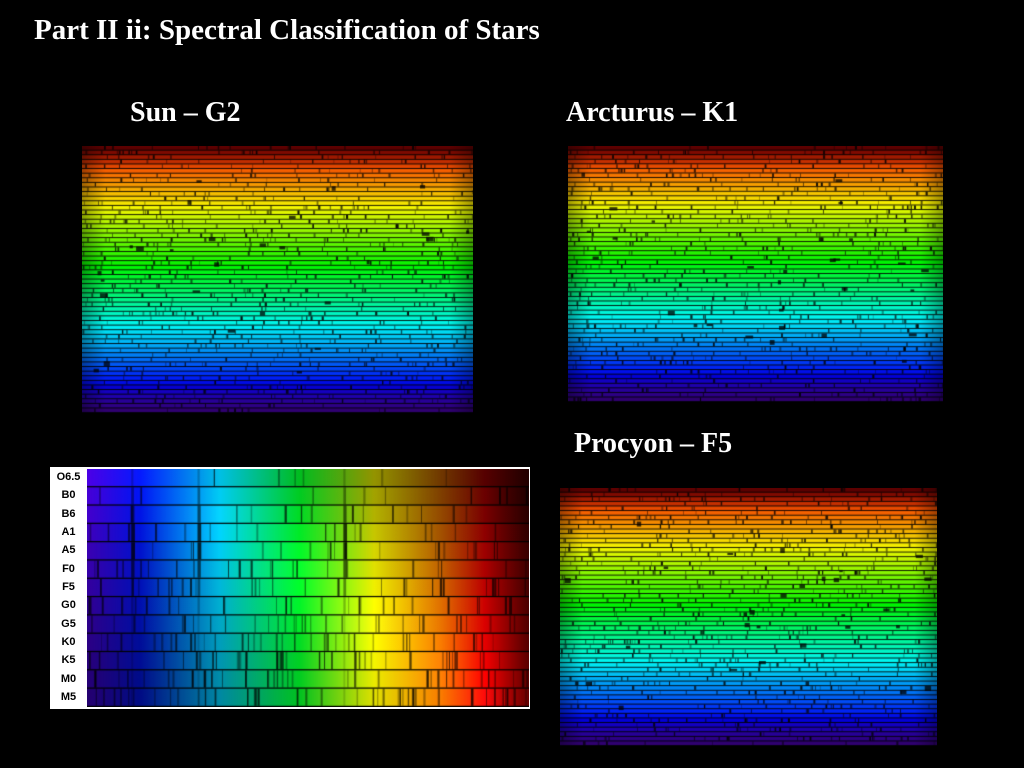 The height and width of the screenshot is (768, 1024). I want to click on sun-caption: Sun – G2, so click(185, 112).